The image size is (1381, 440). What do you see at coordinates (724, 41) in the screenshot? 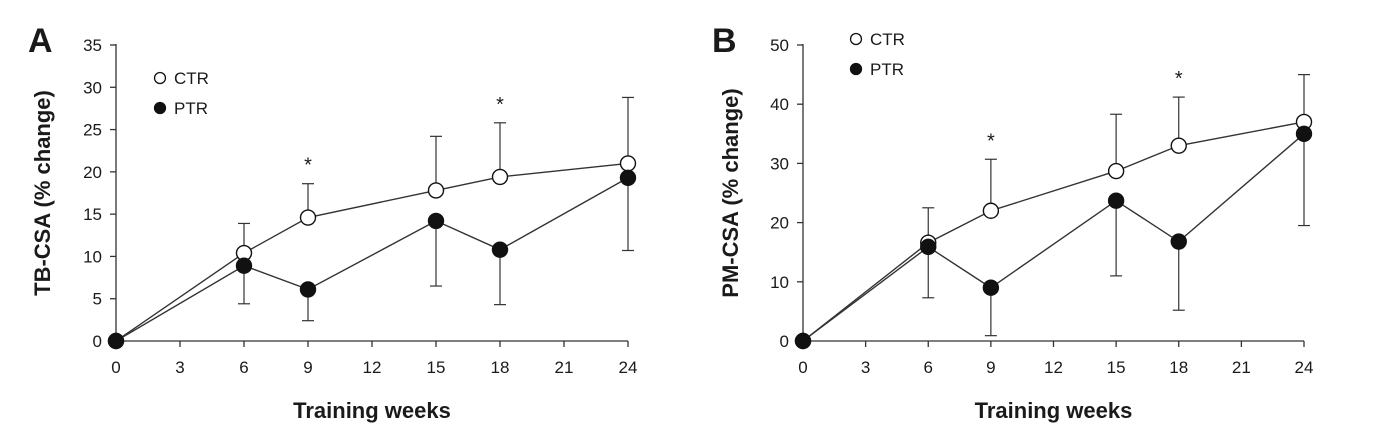
I see `panel-label: B` at bounding box center [724, 41].